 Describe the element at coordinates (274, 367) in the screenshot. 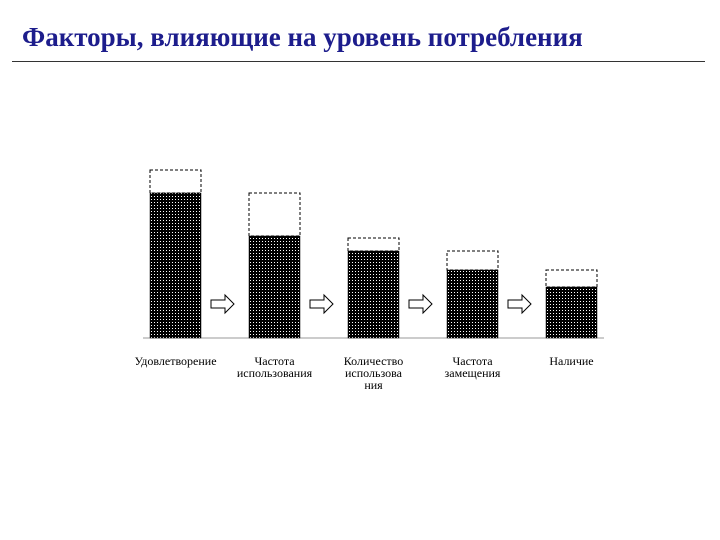

I see `x-tick-label: Частота использования` at that location.